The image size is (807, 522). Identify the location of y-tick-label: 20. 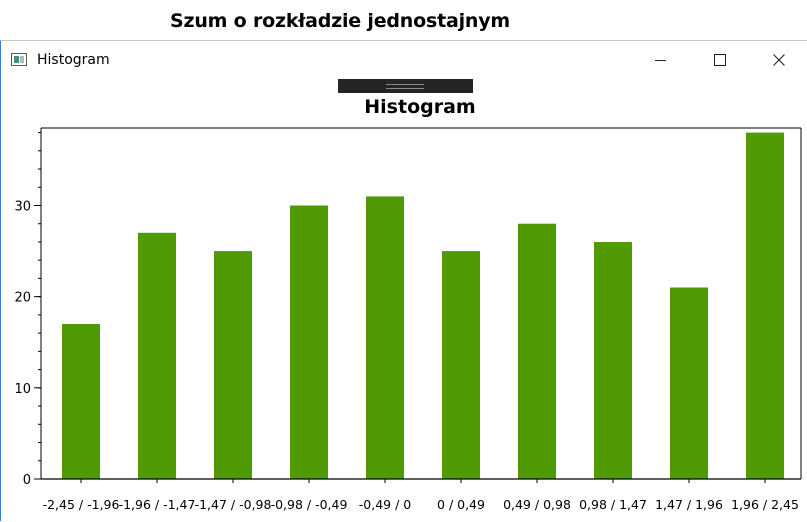
(22, 298).